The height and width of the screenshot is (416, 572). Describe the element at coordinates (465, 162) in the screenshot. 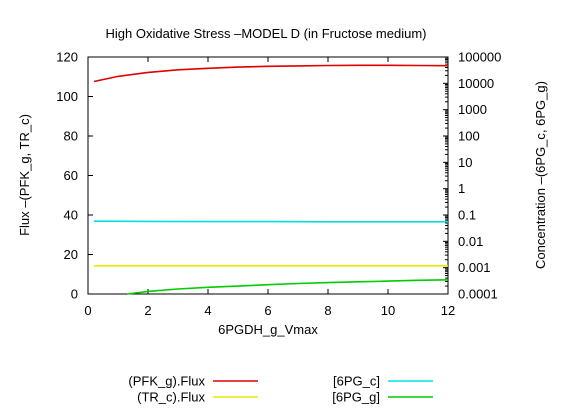

I see `y-right-tick-label: 10` at that location.